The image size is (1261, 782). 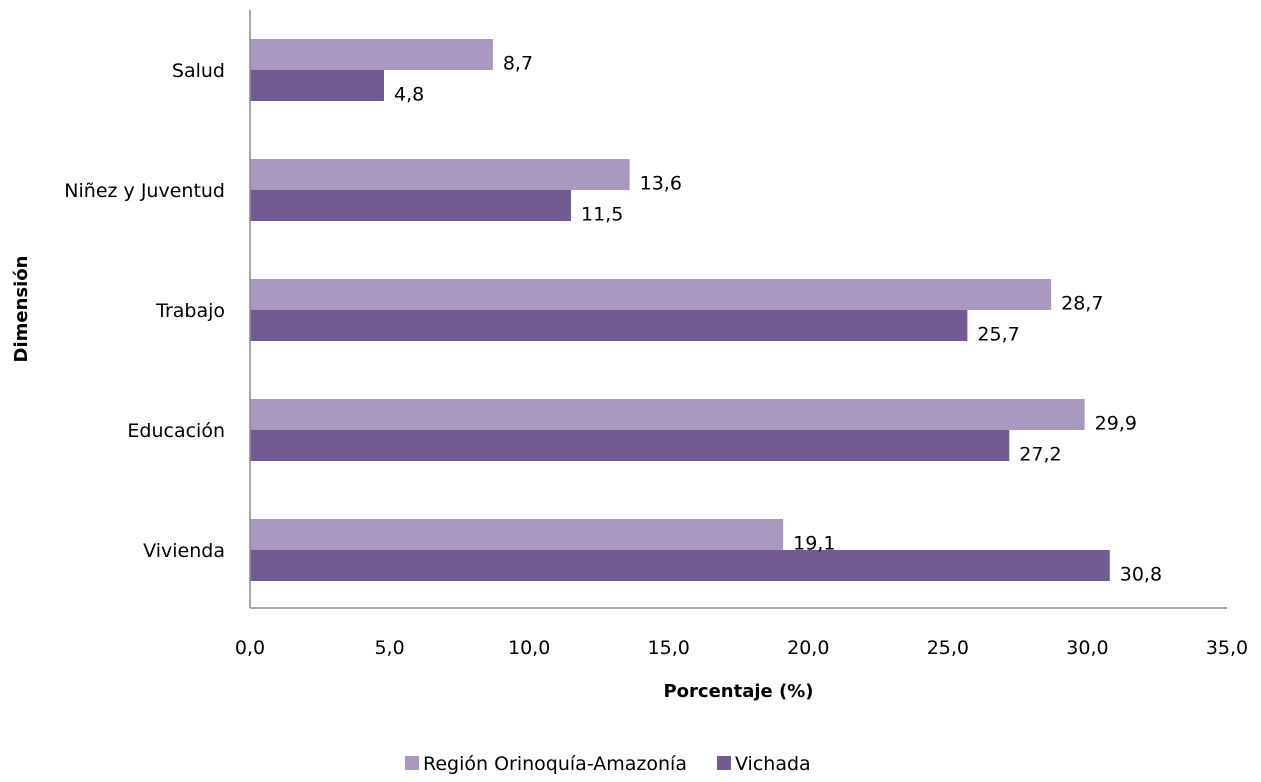 I want to click on data-label: 19,1, so click(x=814, y=544).